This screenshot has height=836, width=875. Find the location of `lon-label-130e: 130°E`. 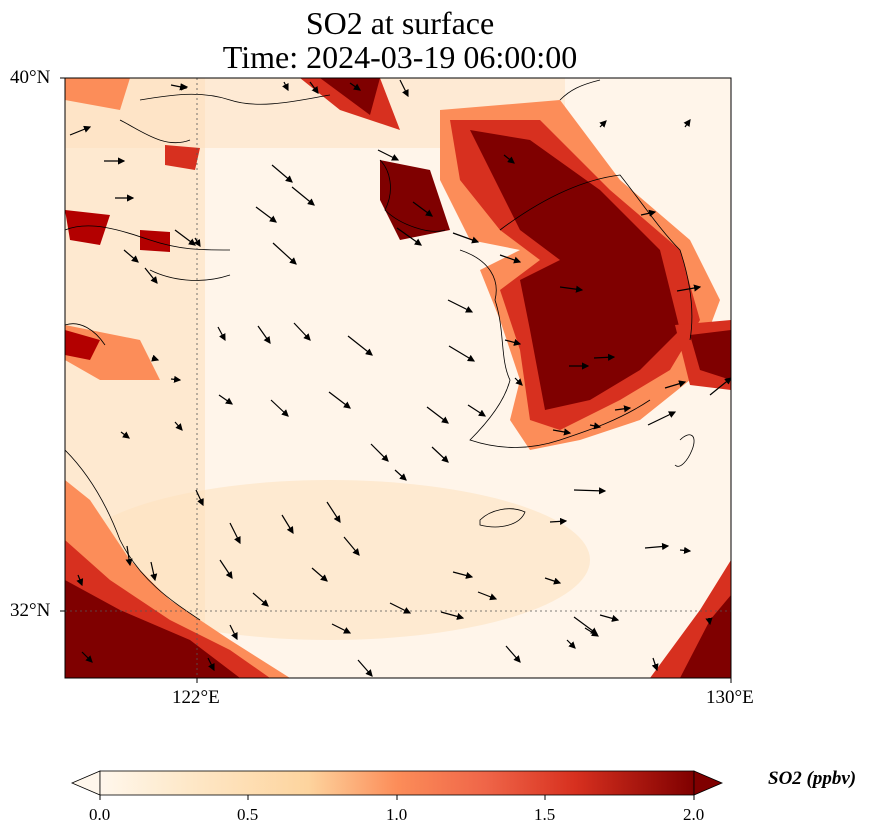

lon-label-130e: 130°E is located at coordinates (730, 697).